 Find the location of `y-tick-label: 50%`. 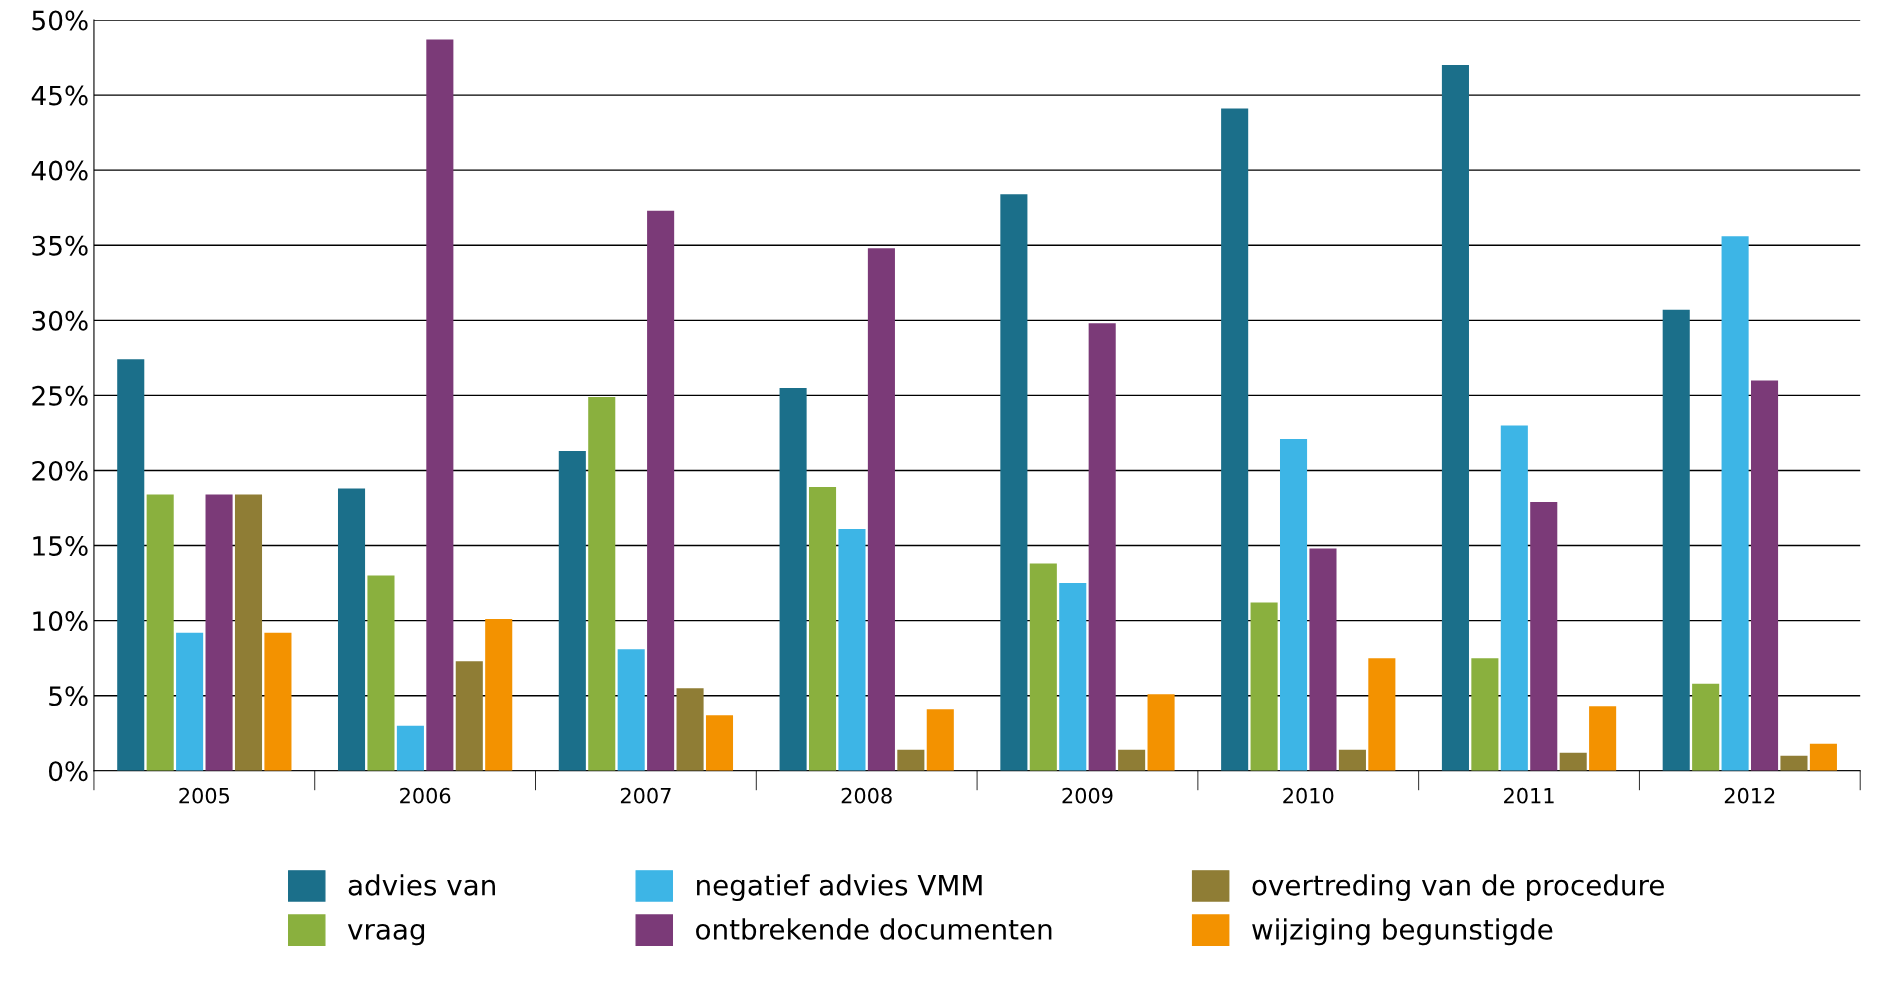

y-tick-label: 50% is located at coordinates (60, 20).